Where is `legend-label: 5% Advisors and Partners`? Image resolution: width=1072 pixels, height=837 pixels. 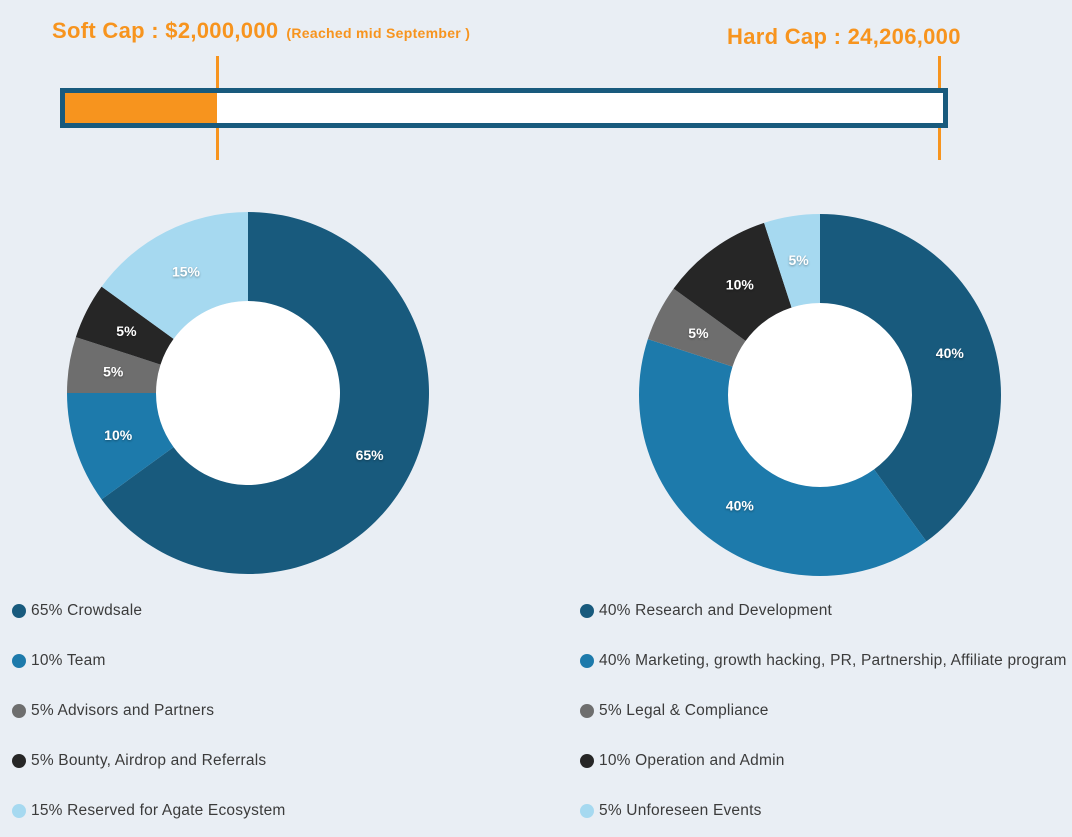 legend-label: 5% Advisors and Partners is located at coordinates (123, 710).